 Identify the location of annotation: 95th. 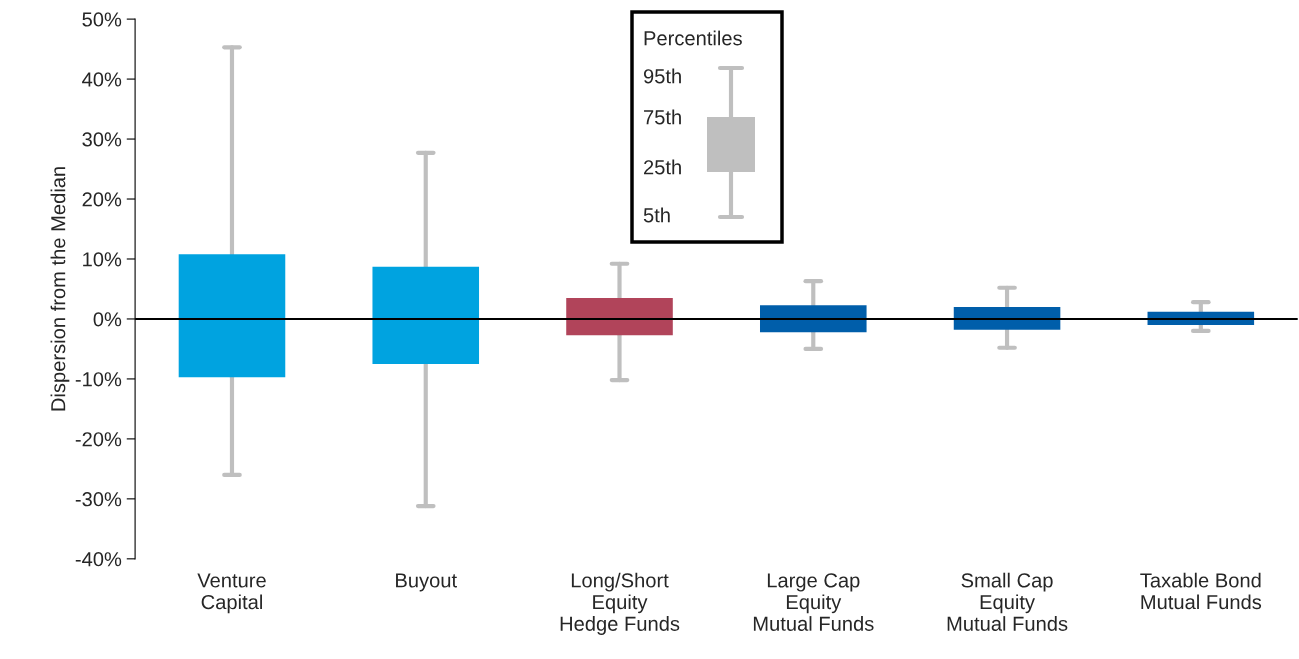
(662, 76).